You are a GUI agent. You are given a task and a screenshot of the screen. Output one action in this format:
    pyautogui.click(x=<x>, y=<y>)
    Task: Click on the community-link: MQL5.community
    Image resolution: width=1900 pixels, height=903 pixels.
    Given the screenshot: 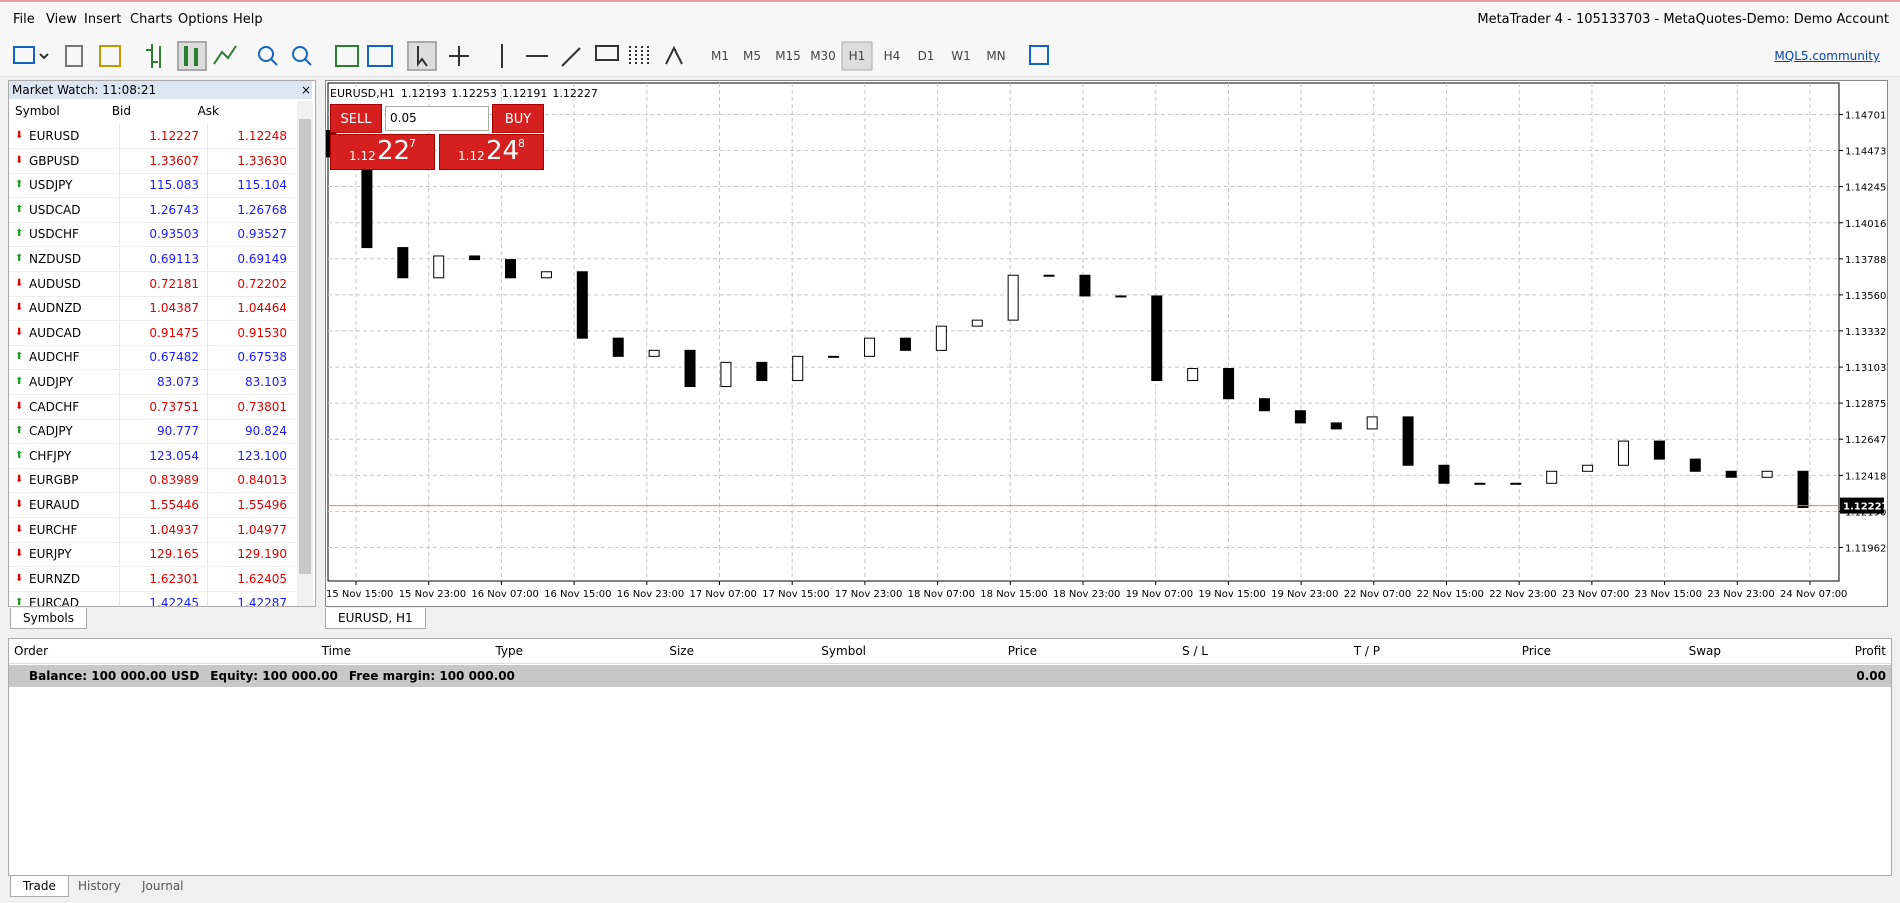 What is the action you would take?
    pyautogui.click(x=1827, y=56)
    